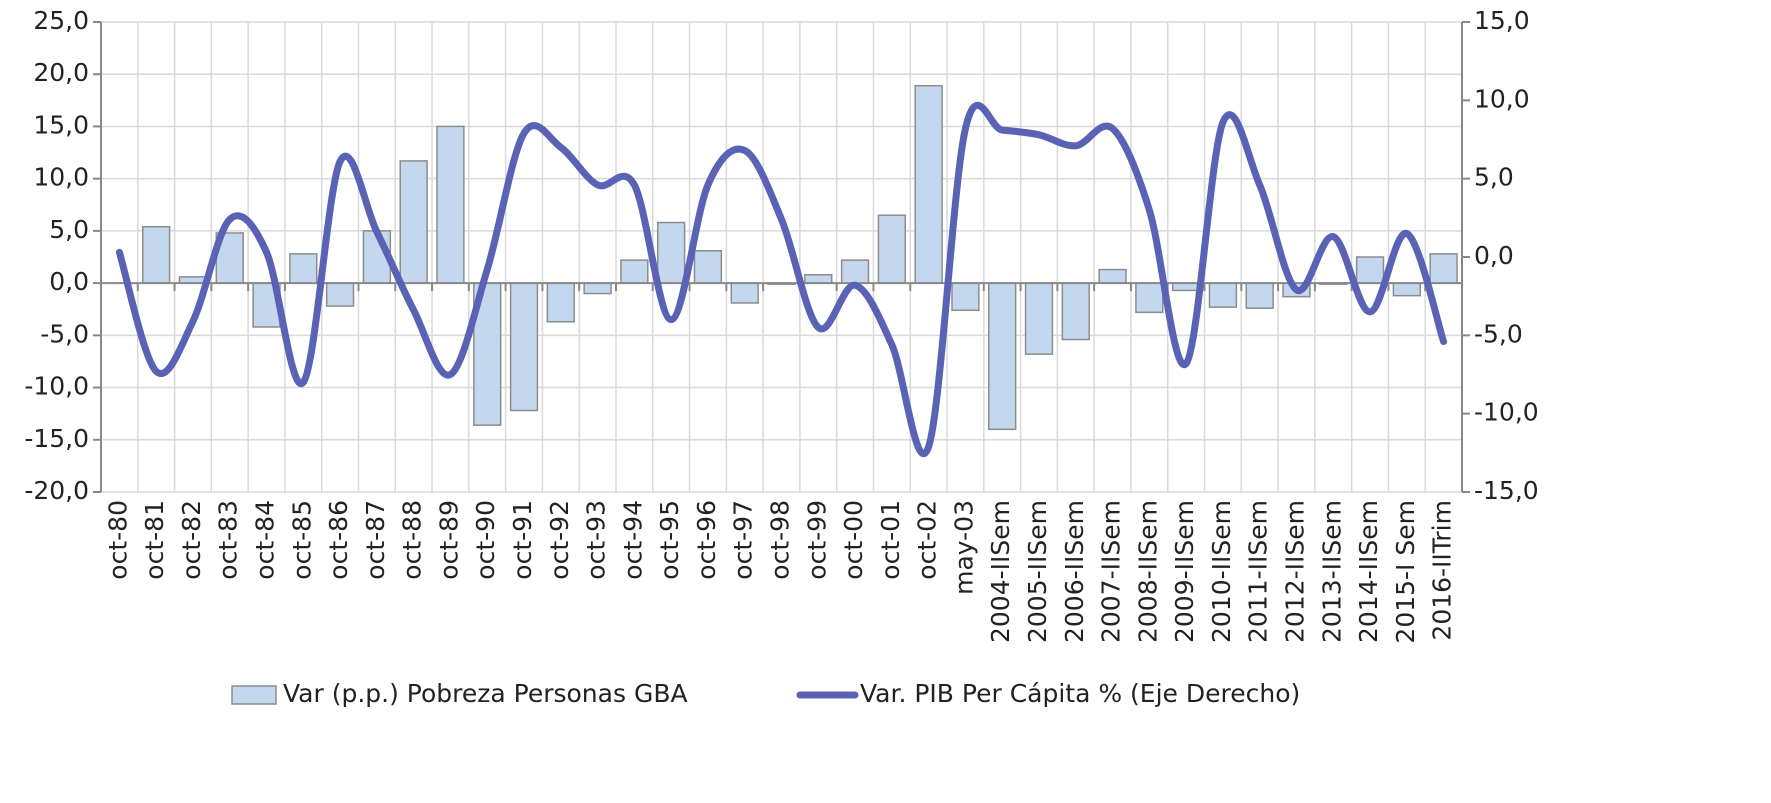  I want to click on x-tick-label: oct-90, so click(485, 540).